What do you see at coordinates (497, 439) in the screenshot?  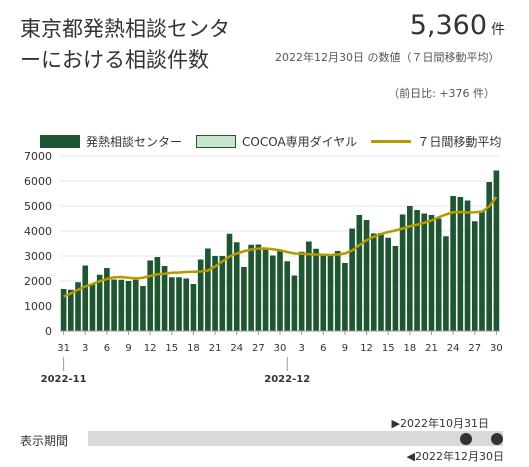 I see `period-slider-end-handle` at bounding box center [497, 439].